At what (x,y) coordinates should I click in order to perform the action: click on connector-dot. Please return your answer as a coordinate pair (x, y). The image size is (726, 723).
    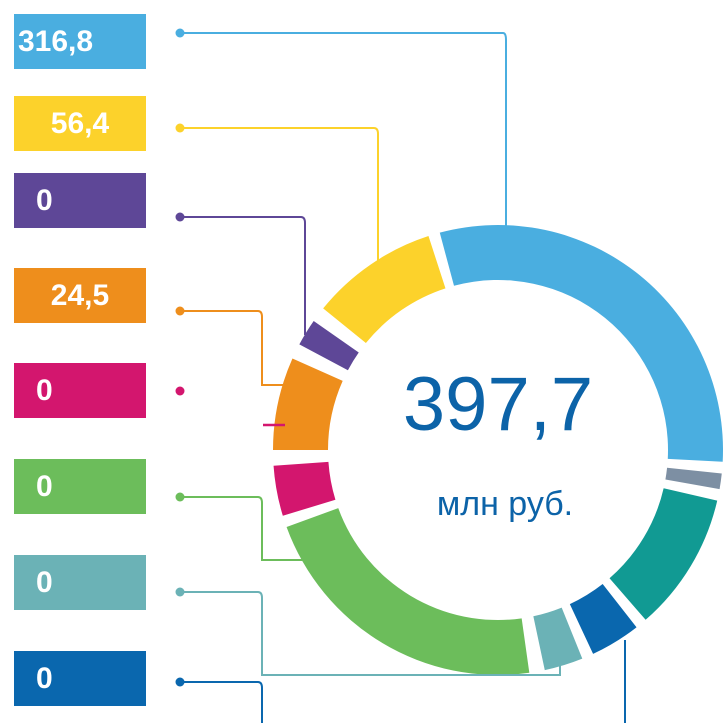
    Looking at the image, I should click on (180, 391).